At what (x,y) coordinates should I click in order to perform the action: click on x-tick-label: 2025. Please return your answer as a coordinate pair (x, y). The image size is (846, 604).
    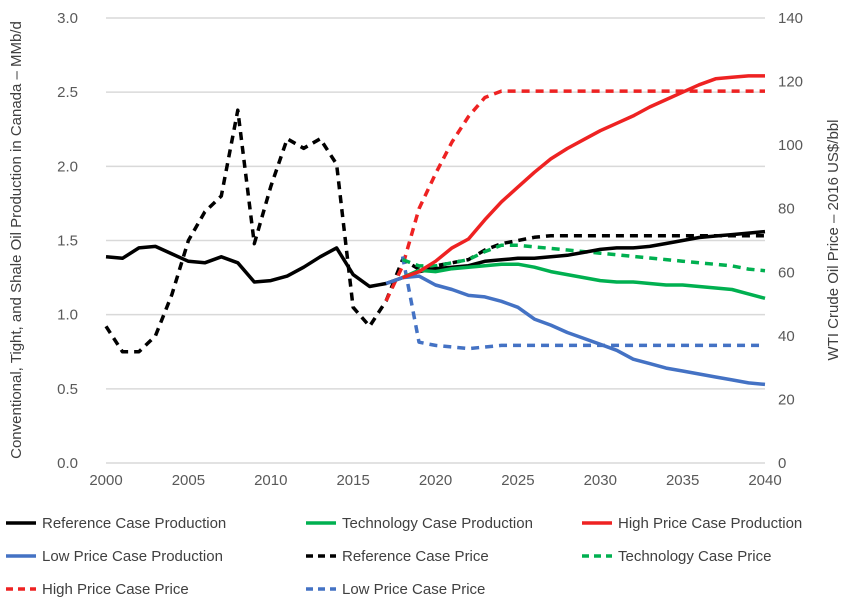
    Looking at the image, I should click on (517, 480).